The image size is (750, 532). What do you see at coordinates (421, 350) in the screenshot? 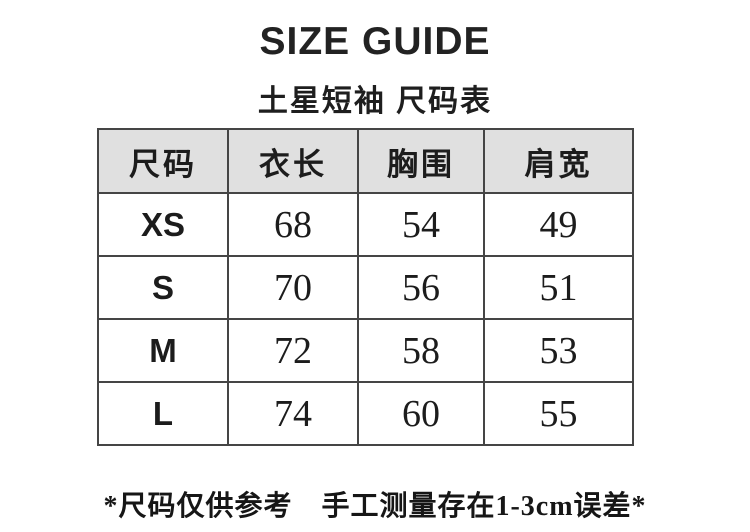
I see `chest-value: 58` at bounding box center [421, 350].